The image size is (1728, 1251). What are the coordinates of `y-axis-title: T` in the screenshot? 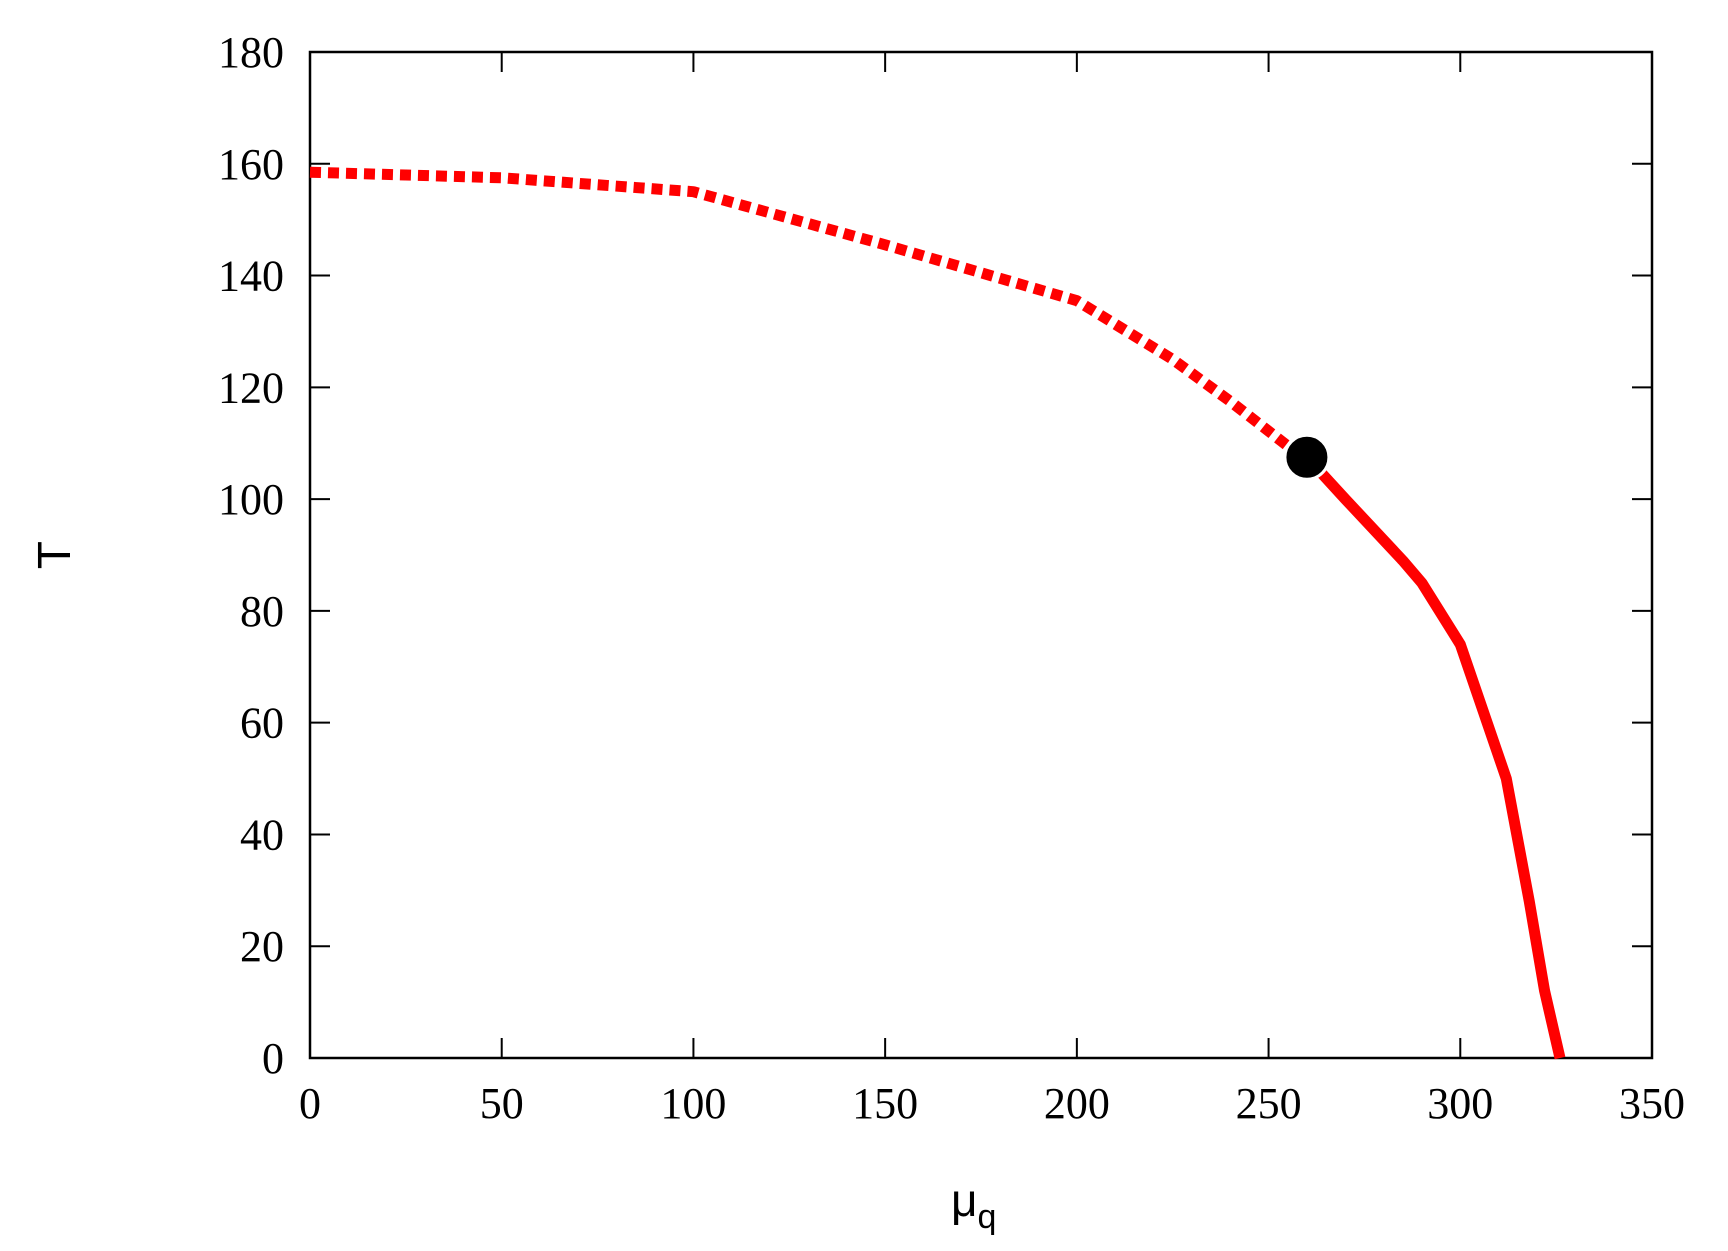 It's located at (54, 555).